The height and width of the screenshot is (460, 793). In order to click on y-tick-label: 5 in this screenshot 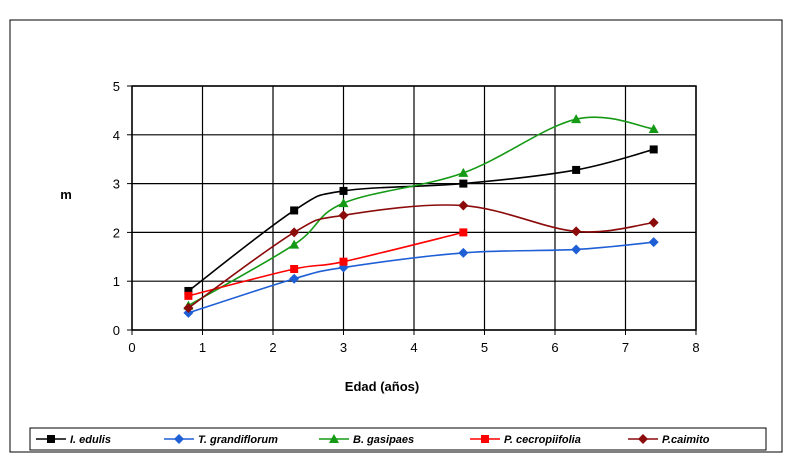, I will do `click(116, 86)`.